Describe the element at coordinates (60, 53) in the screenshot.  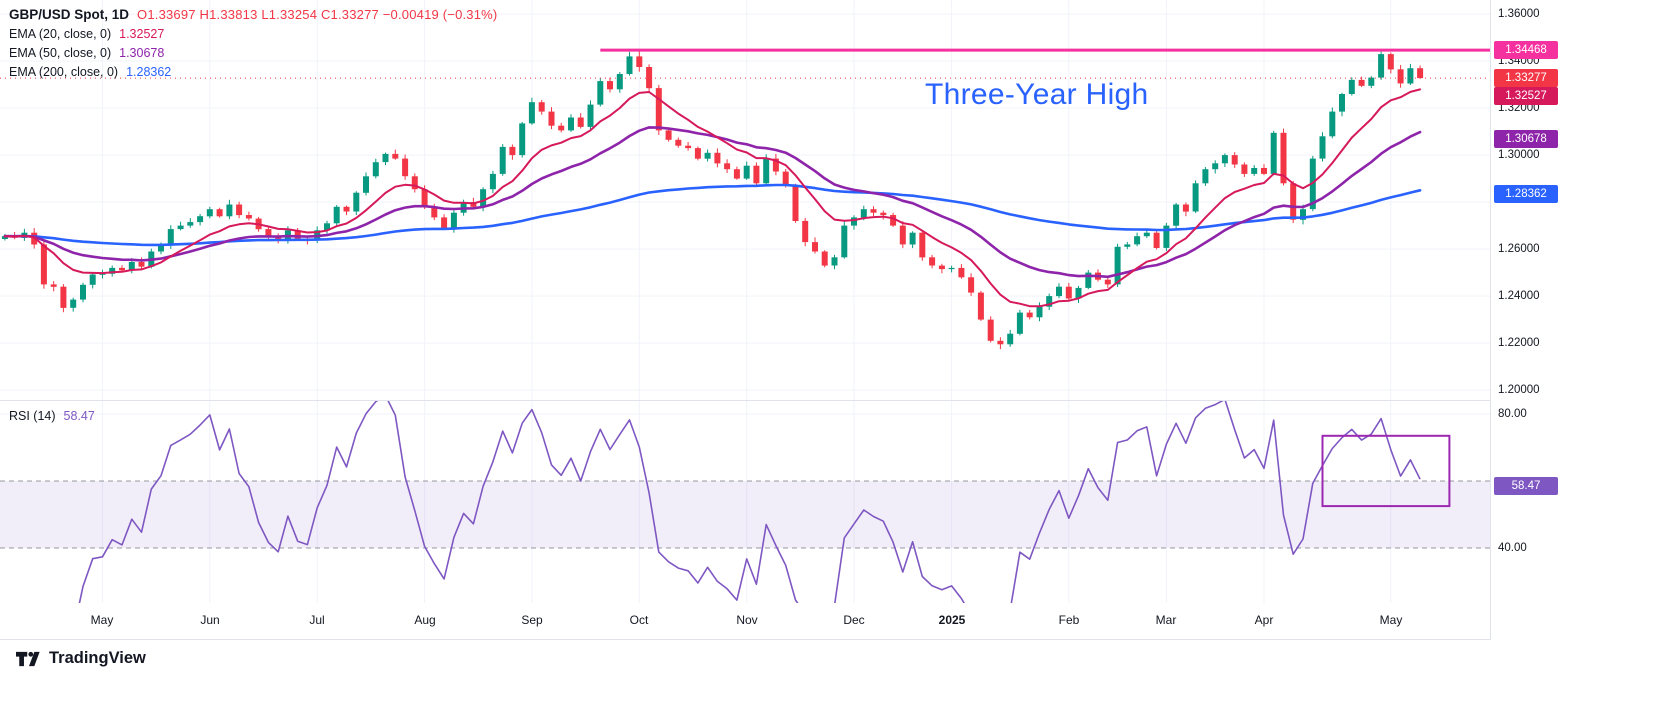
I see `ema50-label: EMA (50, close, 0)` at that location.